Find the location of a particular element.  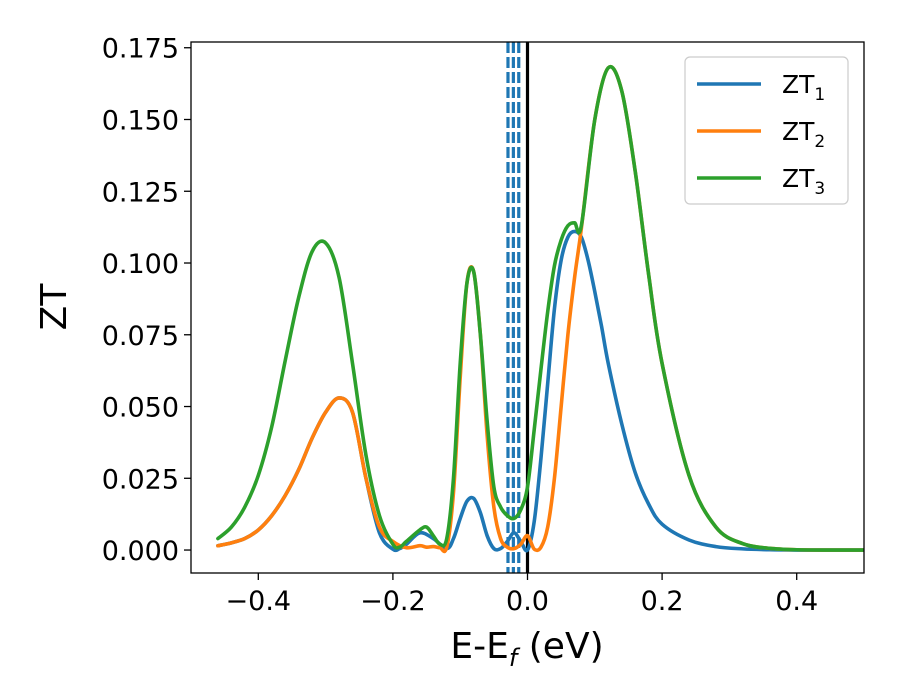

legend-label-zt3: ZT3 is located at coordinates (803, 181).